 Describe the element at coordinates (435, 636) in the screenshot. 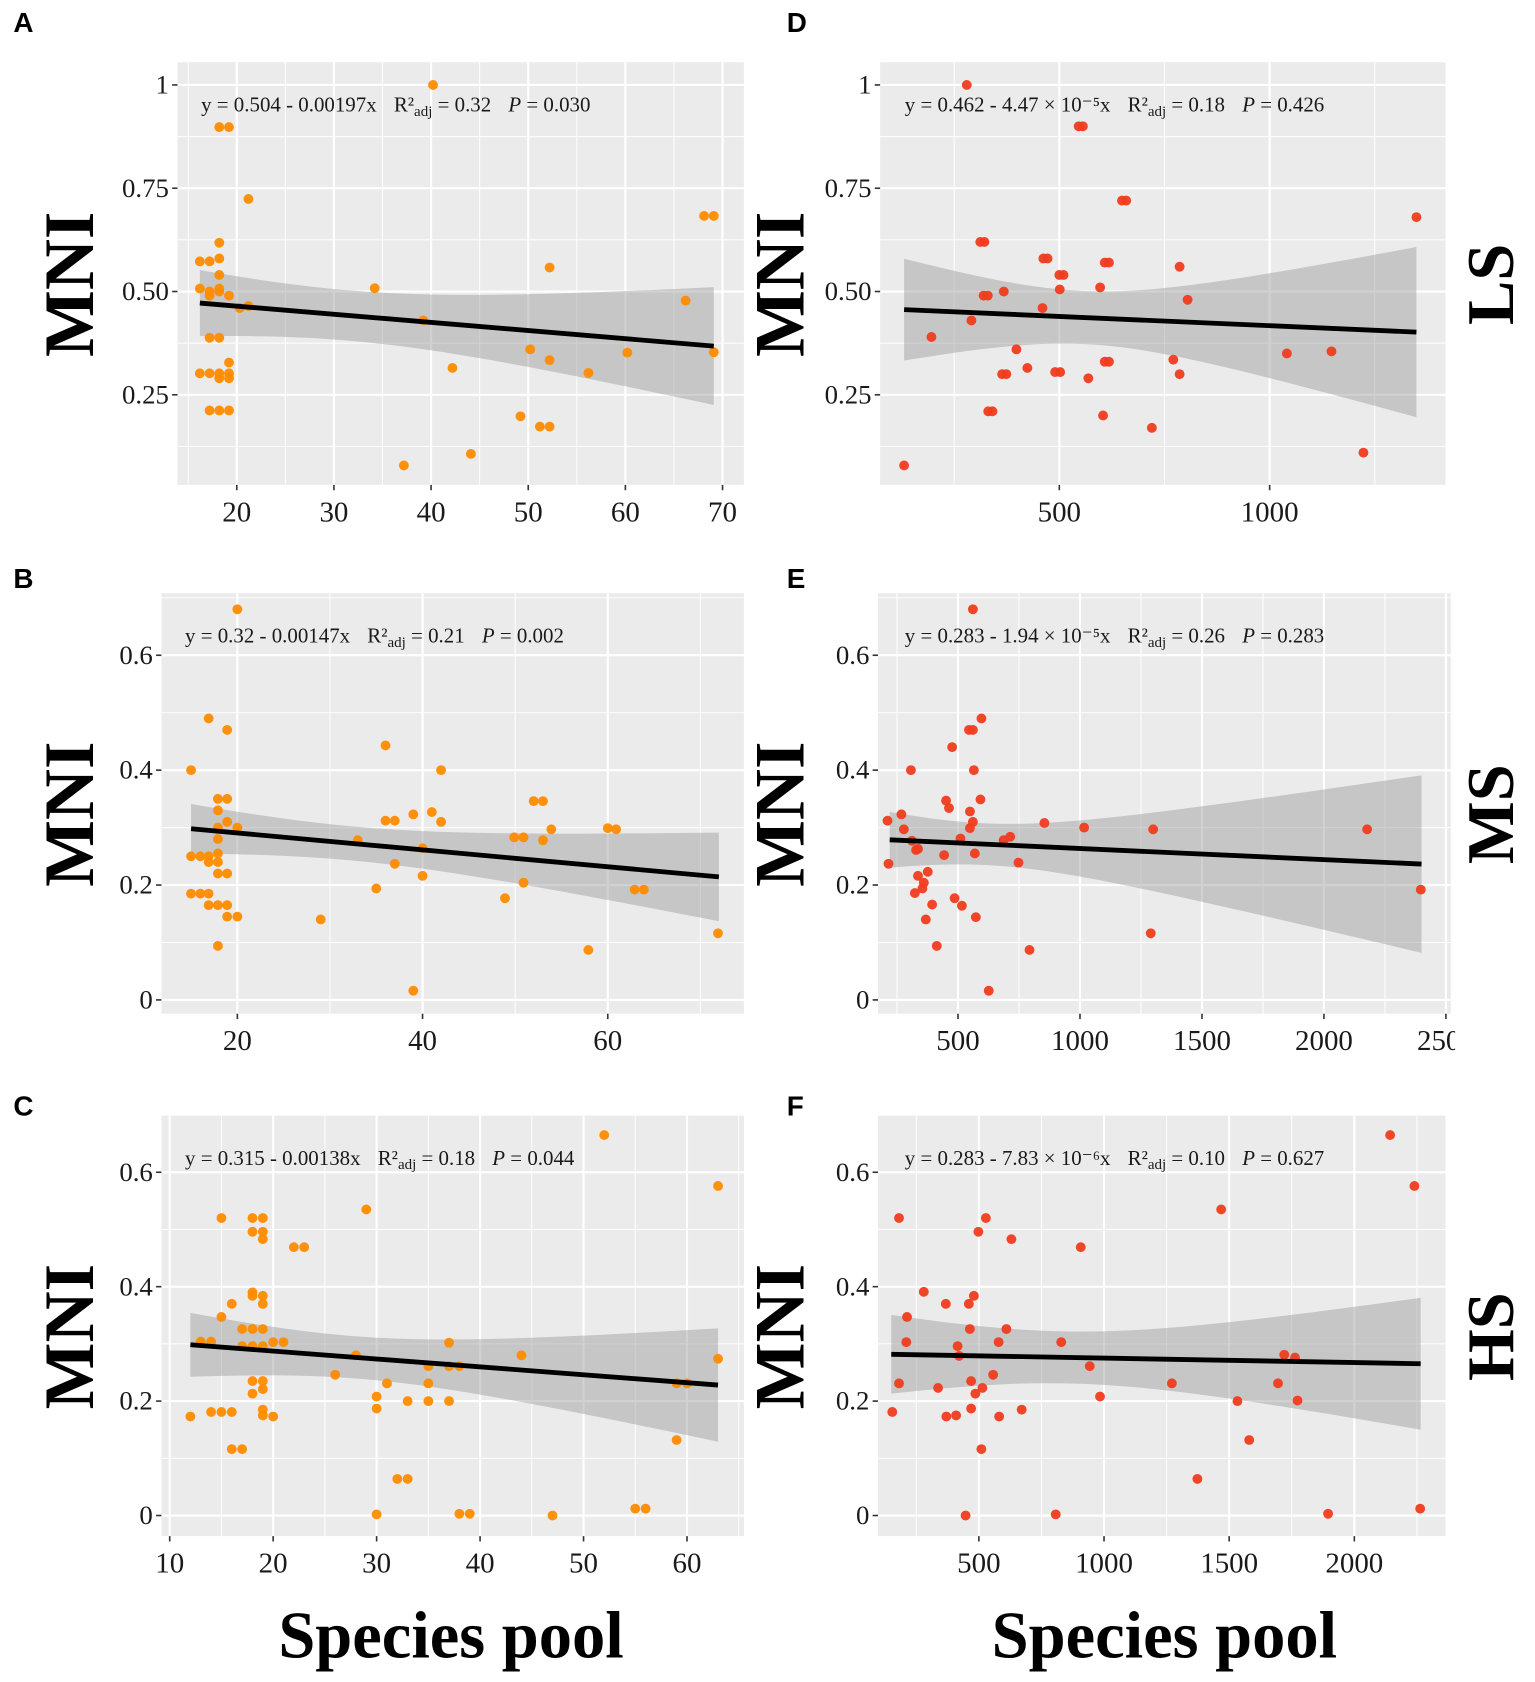

I see `r2-value: = 0.21` at that location.